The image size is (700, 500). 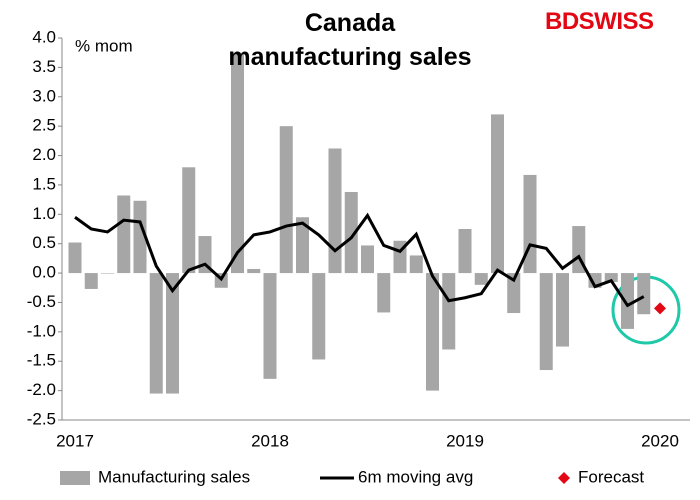 What do you see at coordinates (44, 154) in the screenshot?
I see `y-tick-label: 2.0` at bounding box center [44, 154].